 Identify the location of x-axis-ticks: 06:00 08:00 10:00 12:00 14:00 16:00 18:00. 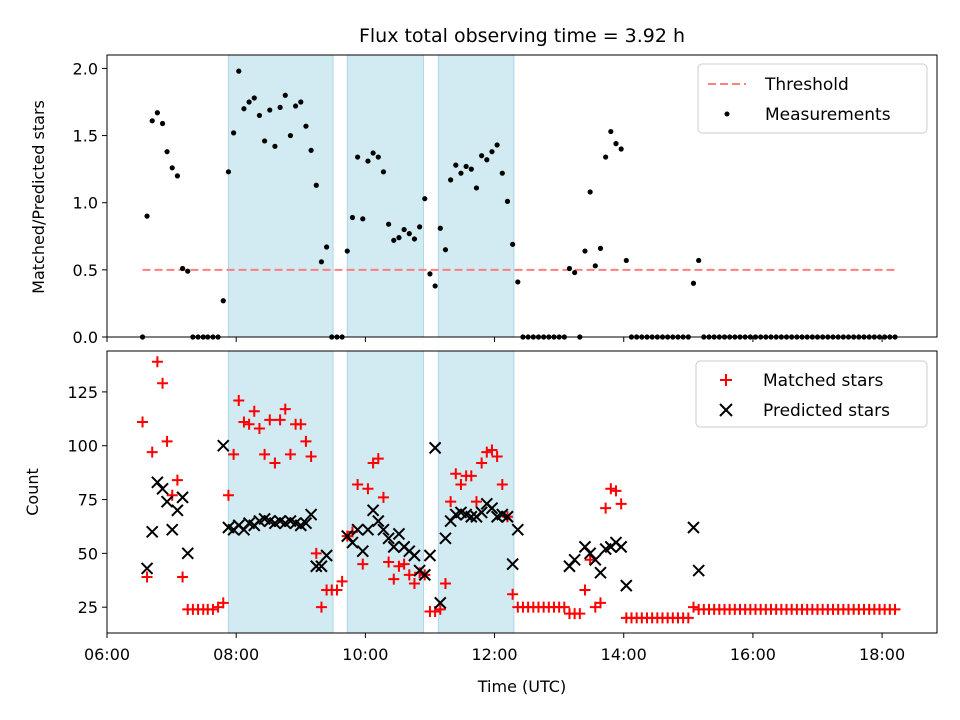
(494, 648).